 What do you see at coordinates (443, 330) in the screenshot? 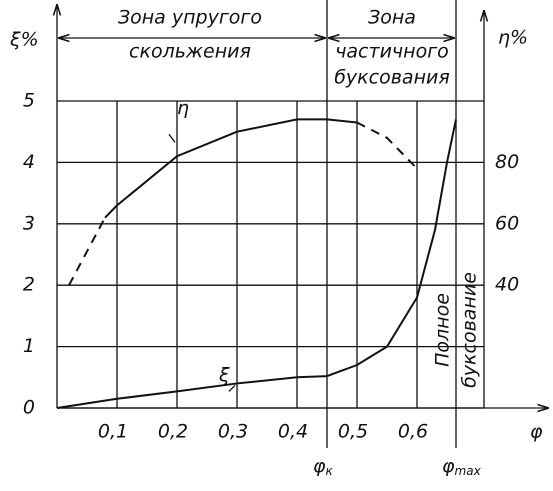
I see `zone-label: Полное` at bounding box center [443, 330].